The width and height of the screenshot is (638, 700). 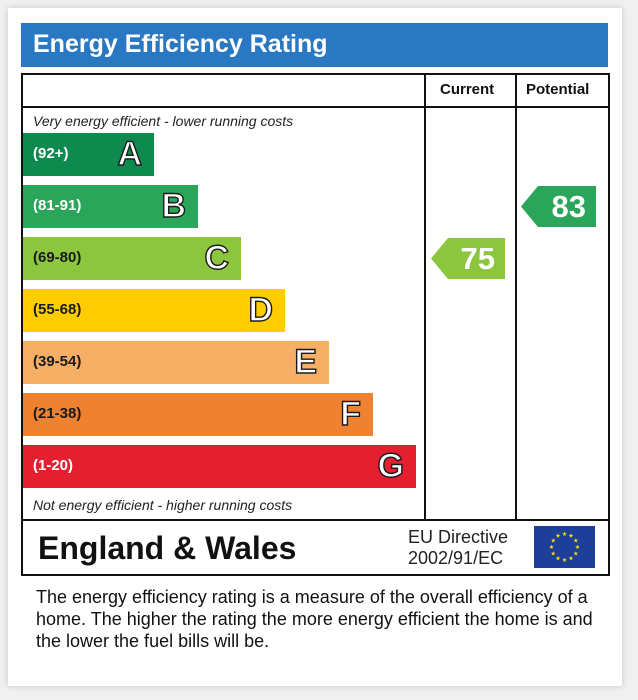 What do you see at coordinates (306, 361) in the screenshot?
I see `band-e-letter: E` at bounding box center [306, 361].